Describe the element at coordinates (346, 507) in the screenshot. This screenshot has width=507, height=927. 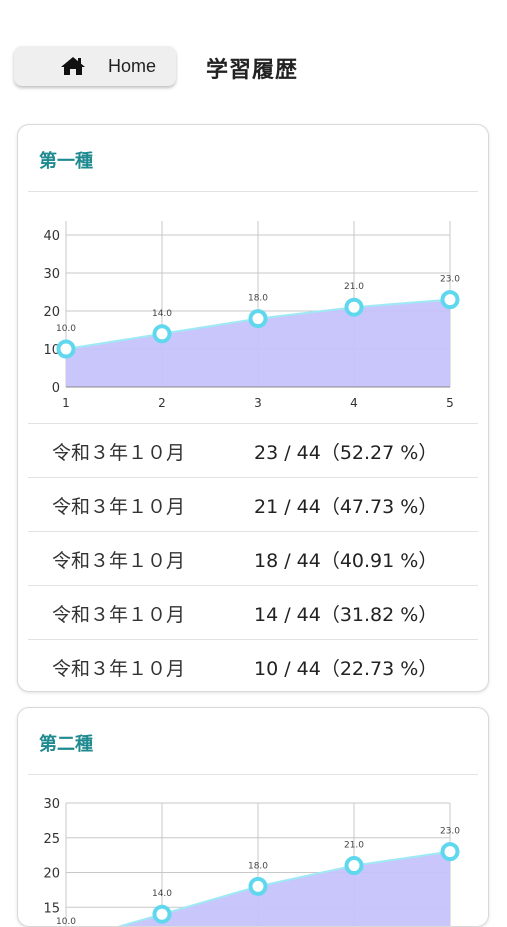
I see `history-score: 21 / 44（47.73 %）` at that location.